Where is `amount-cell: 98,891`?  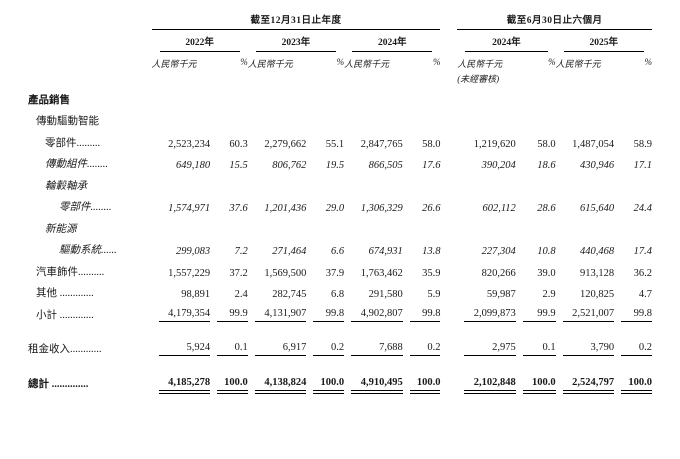
amount-cell: 98,891 is located at coordinates (181, 289).